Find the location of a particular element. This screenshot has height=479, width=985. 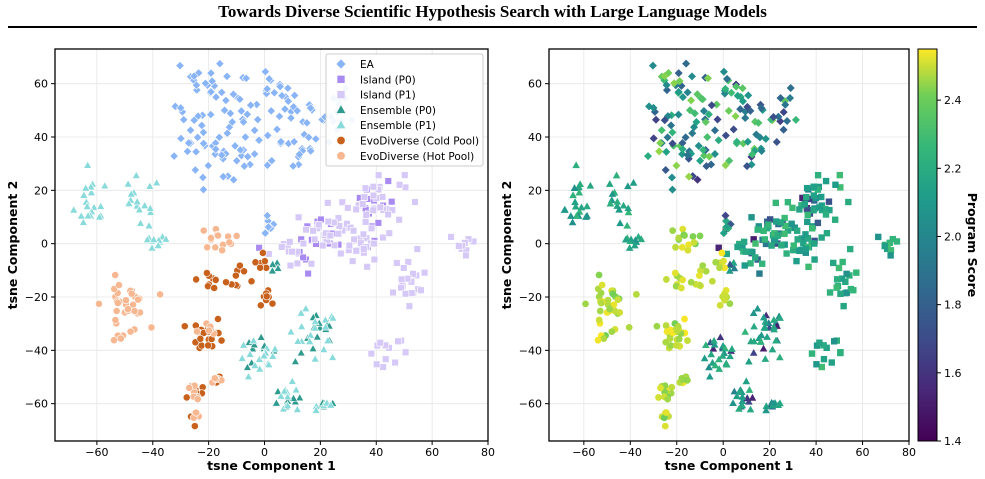

x-tick-label: −40 is located at coordinates (630, 452).